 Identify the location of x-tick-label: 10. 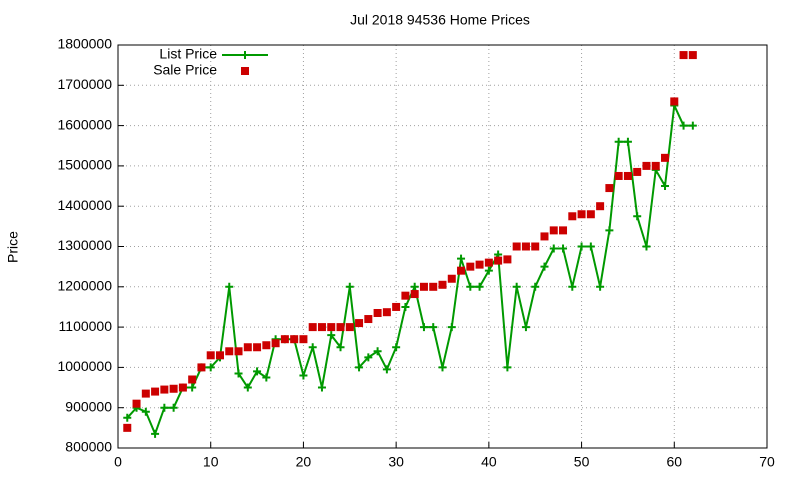
(211, 462).